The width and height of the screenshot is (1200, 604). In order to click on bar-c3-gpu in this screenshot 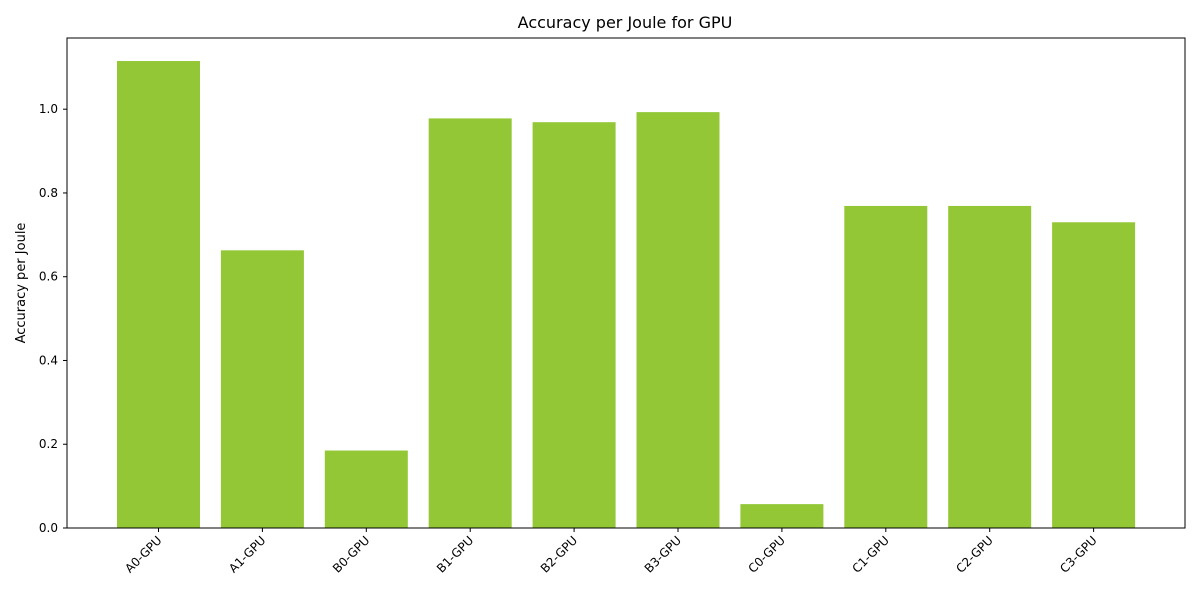, I will do `click(1094, 375)`.